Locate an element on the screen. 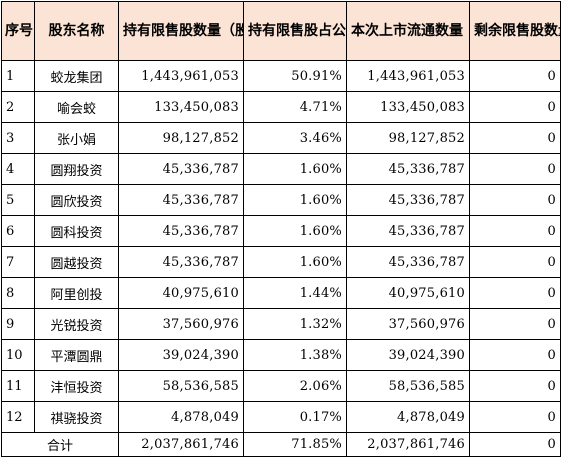 Image resolution: width=563 pixels, height=470 pixels. cell-restricted-shares: 40,975,610 is located at coordinates (181, 293).